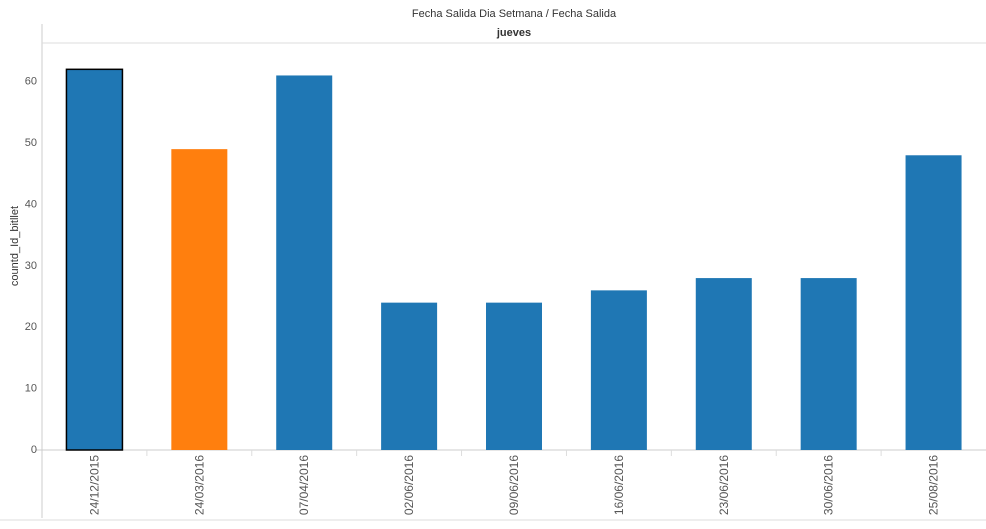  Describe the element at coordinates (31, 82) in the screenshot. I see `y-tick-label: 60` at that location.